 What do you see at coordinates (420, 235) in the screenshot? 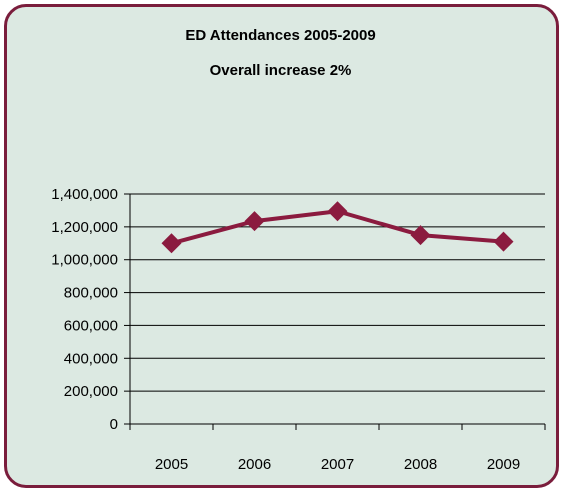
I see `data-point-2008` at bounding box center [420, 235].